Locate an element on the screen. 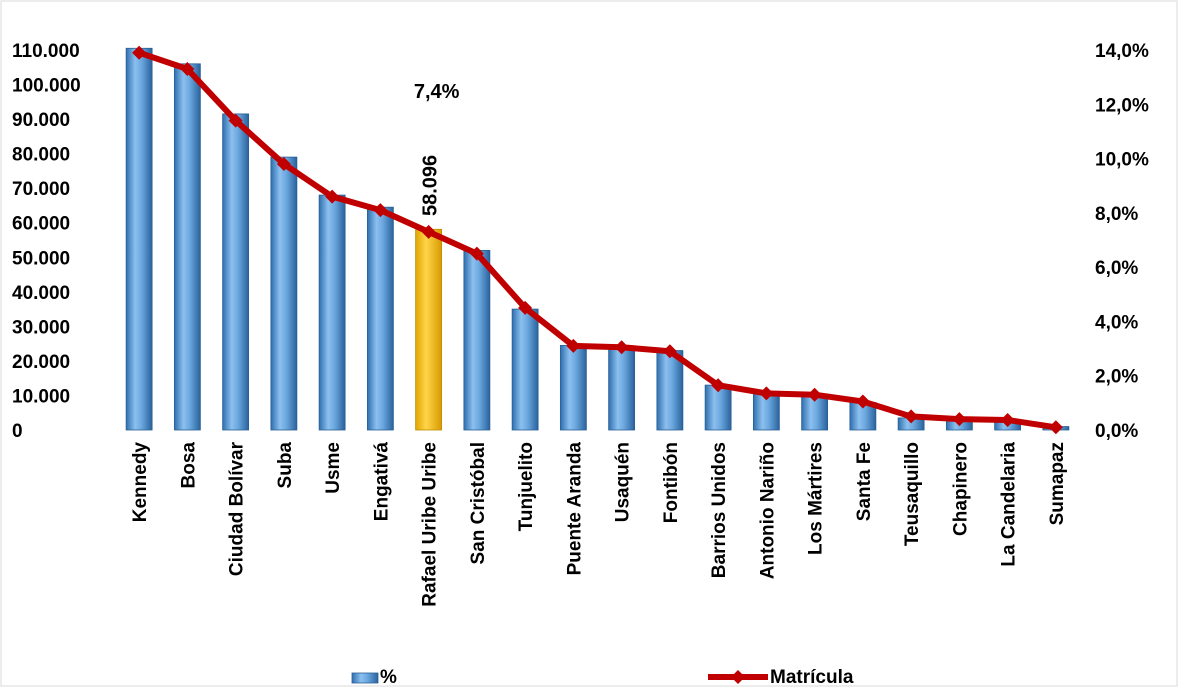 The height and width of the screenshot is (687, 1178). category-label: San Cristóbal is located at coordinates (478, 503).